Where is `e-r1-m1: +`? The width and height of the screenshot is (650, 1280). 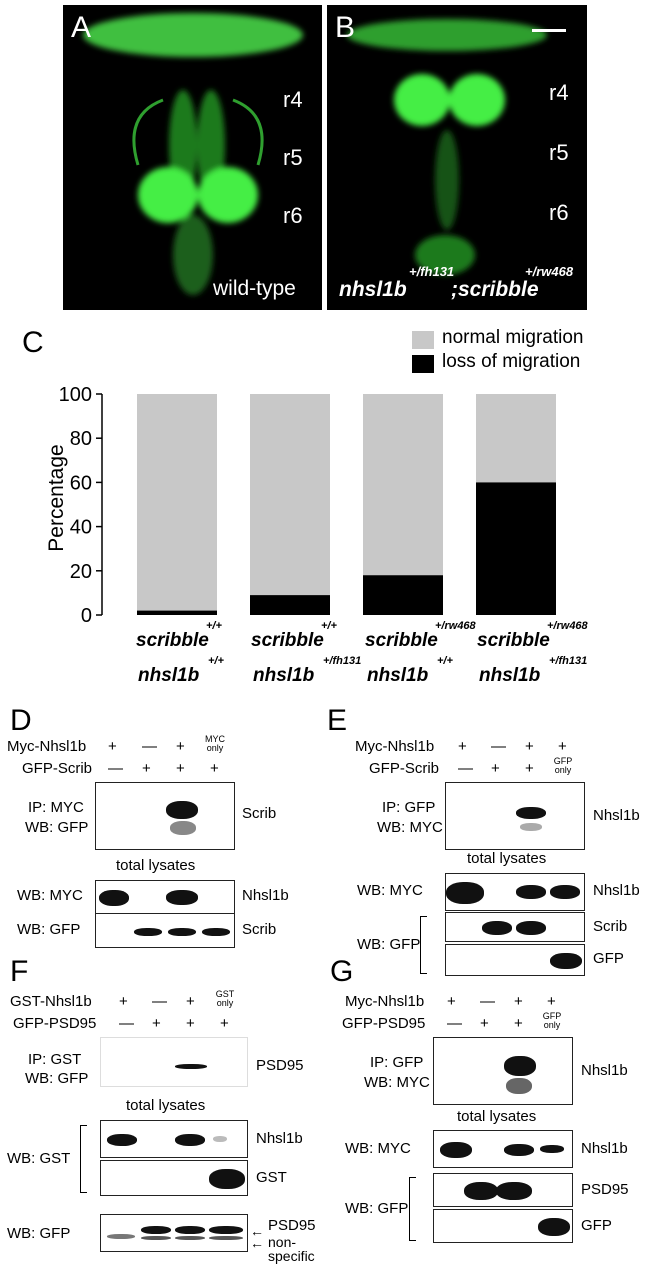 e-r1-m1: + is located at coordinates (462, 746).